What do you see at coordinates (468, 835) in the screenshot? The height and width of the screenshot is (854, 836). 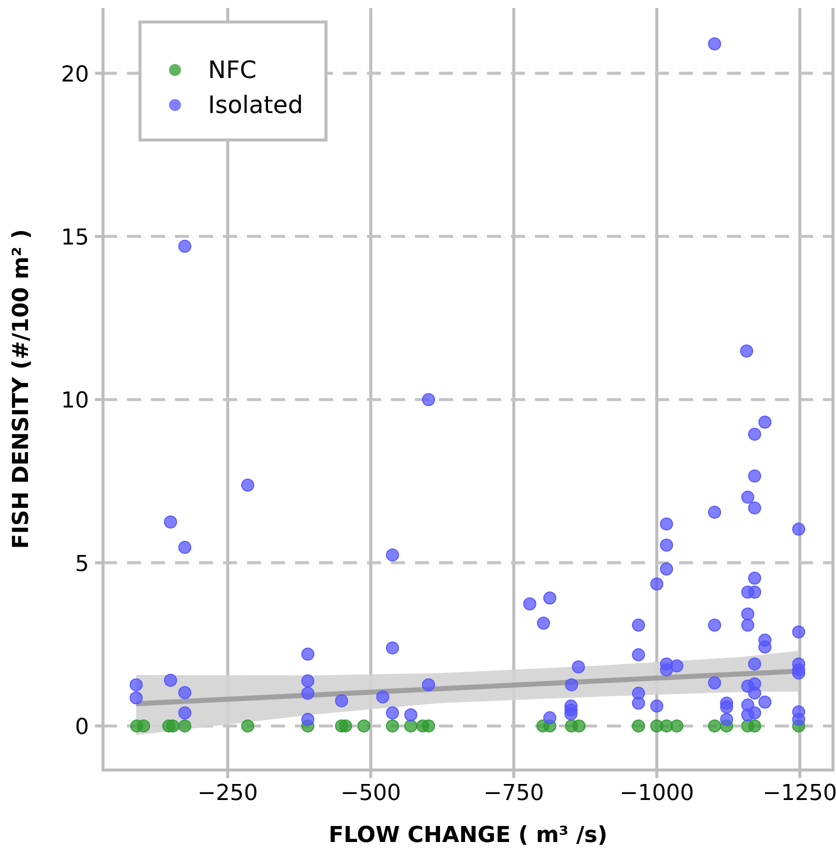 I see `x-axis-title: FLOW CHANGE ( m³ /s)` at bounding box center [468, 835].